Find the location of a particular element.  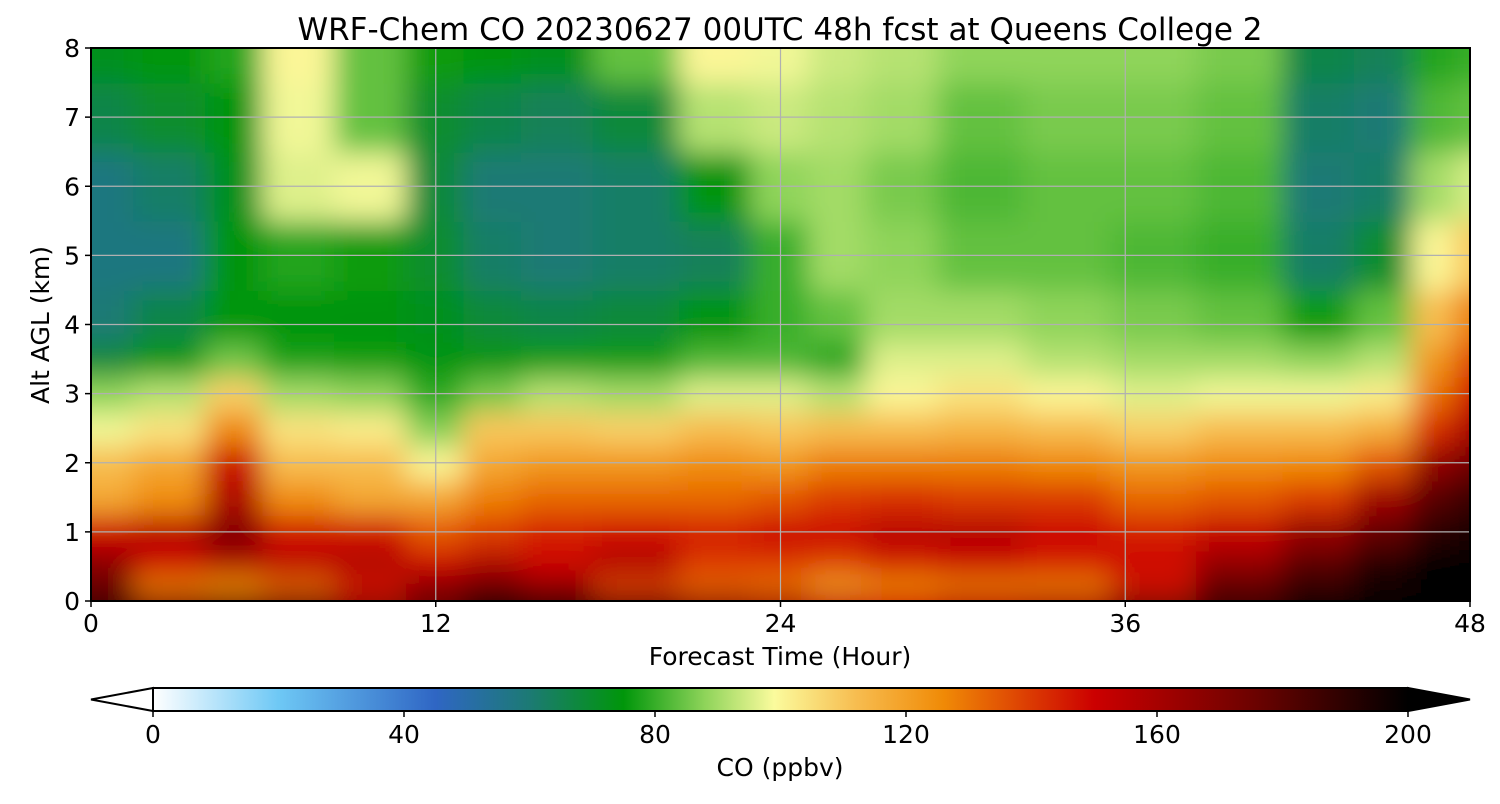

colorbar-label: CO (ppbv) is located at coordinates (780, 767).